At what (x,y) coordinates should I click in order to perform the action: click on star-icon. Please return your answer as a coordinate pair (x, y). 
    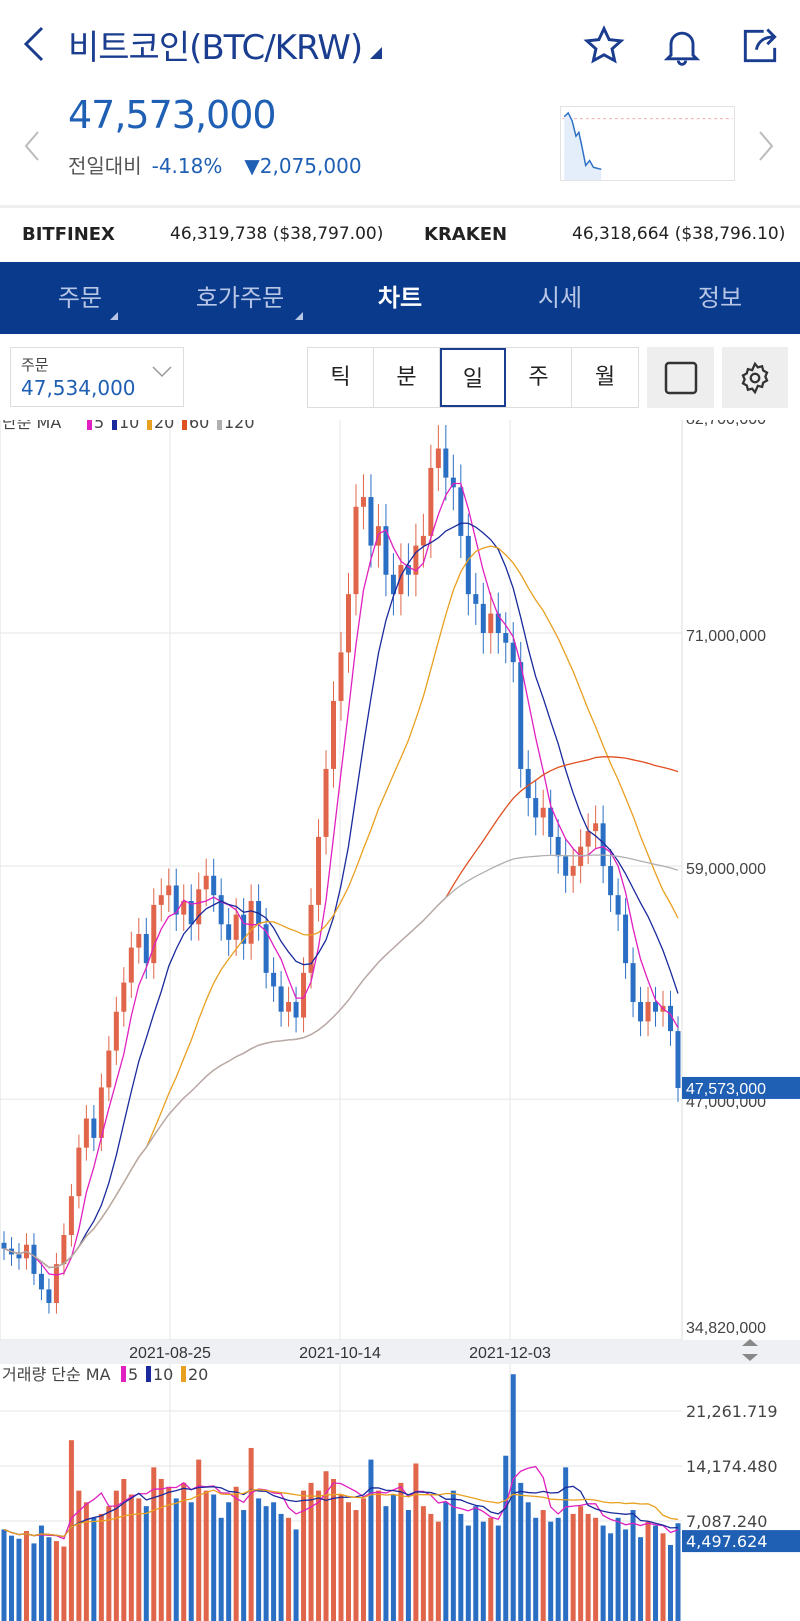
    Looking at the image, I should click on (604, 46).